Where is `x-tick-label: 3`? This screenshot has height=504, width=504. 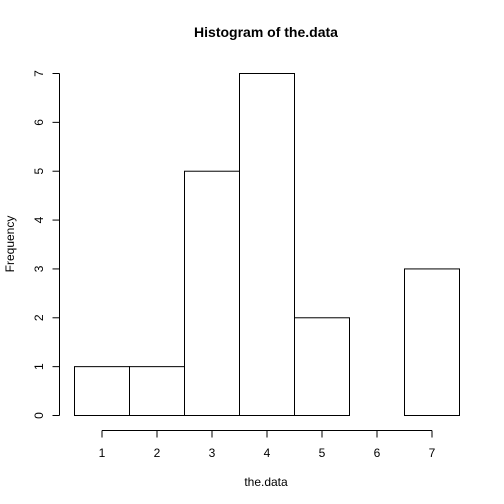
x-tick-label: 3 is located at coordinates (212, 453).